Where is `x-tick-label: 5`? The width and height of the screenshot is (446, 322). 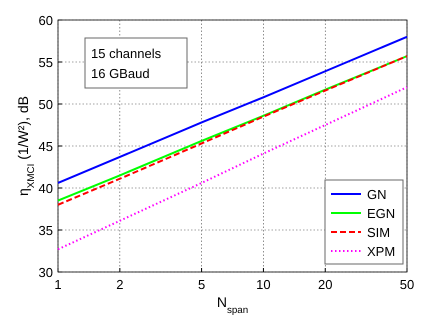
x-tick-label: 5 is located at coordinates (202, 284).